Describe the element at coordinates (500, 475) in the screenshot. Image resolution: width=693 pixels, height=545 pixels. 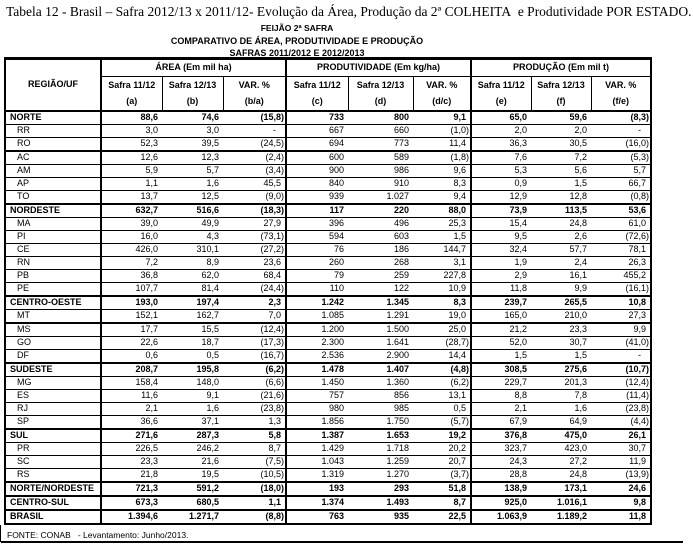
I see `value-cell: 28,8` at that location.